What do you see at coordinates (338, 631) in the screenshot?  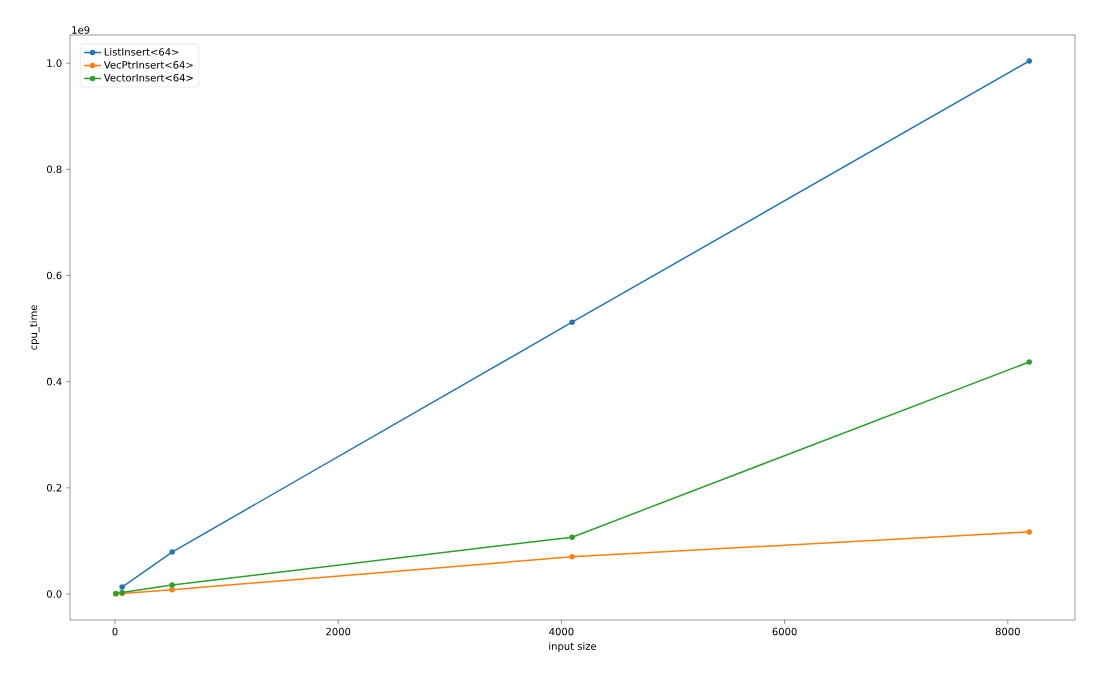 I see `x-tick-label: 2000` at bounding box center [338, 631].